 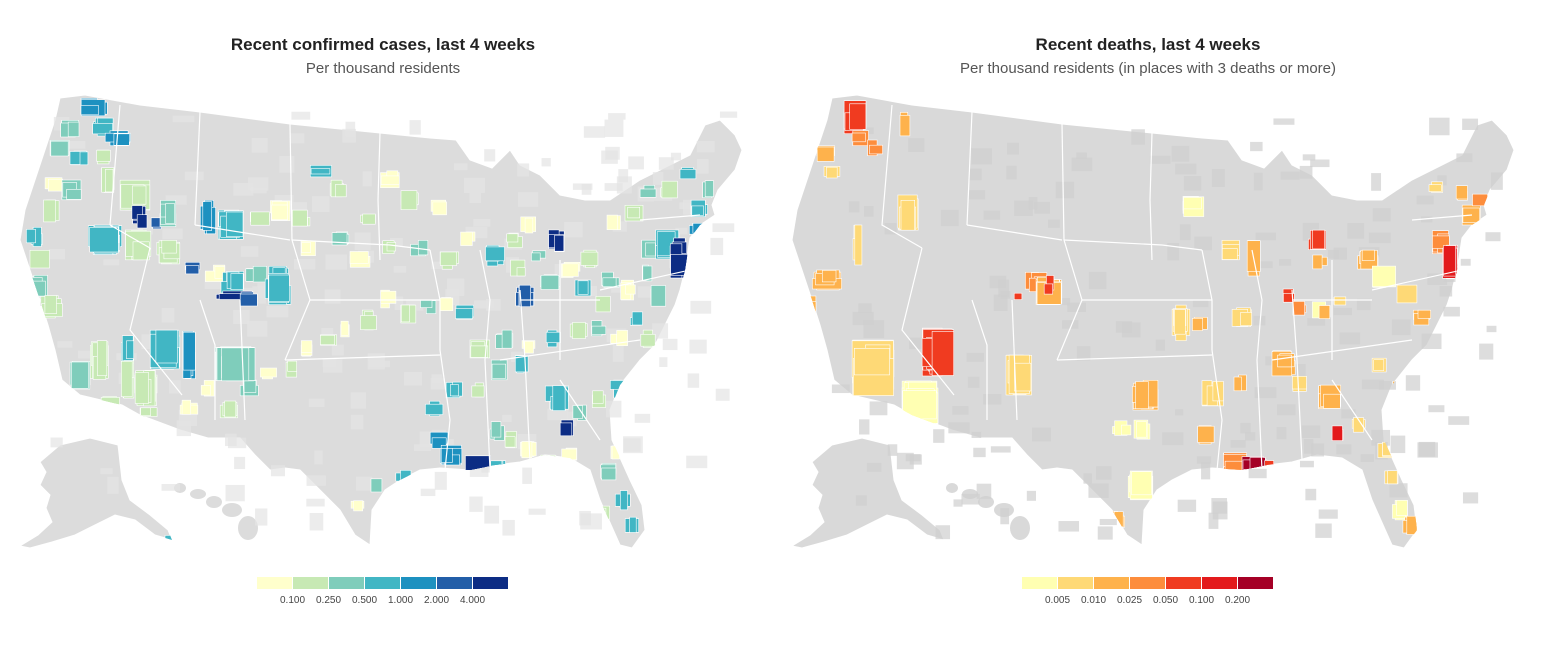 What do you see at coordinates (472, 600) in the screenshot?
I see `cases-legend-tick-label: 4.000` at bounding box center [472, 600].